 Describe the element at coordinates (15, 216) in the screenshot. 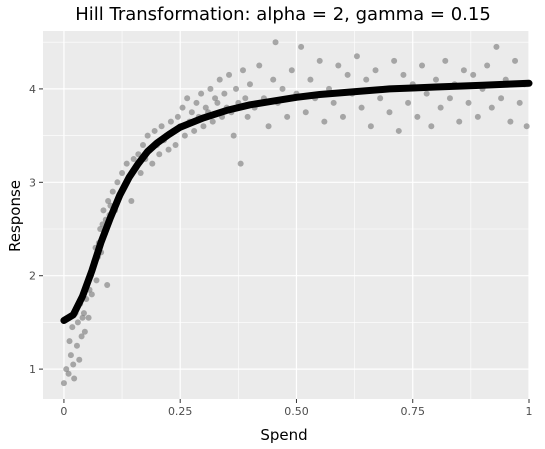

I see `y-axis-title: Response` at that location.